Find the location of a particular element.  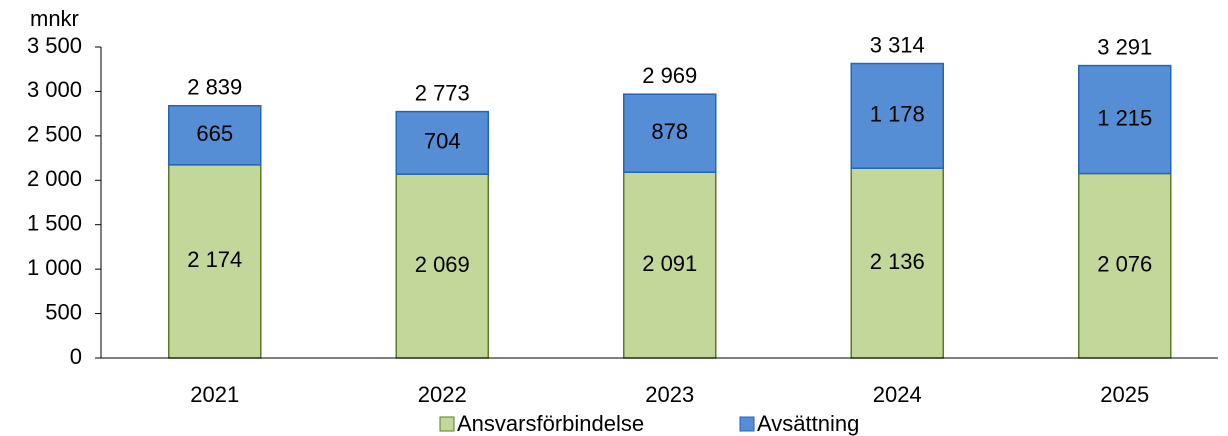

x-tick-label: 2023 is located at coordinates (669, 394).